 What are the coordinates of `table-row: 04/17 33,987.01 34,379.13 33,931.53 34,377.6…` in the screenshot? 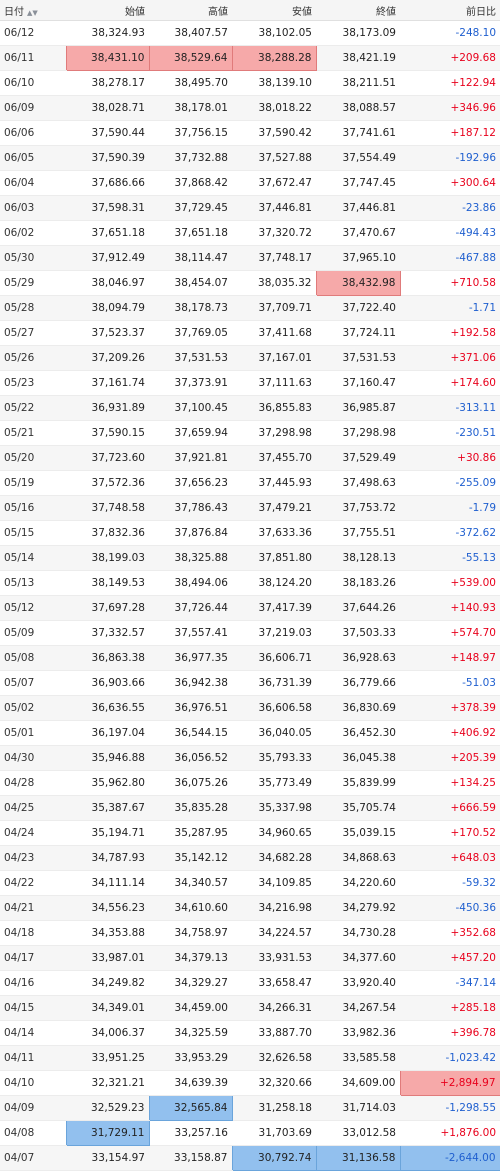 It's located at (250, 958).